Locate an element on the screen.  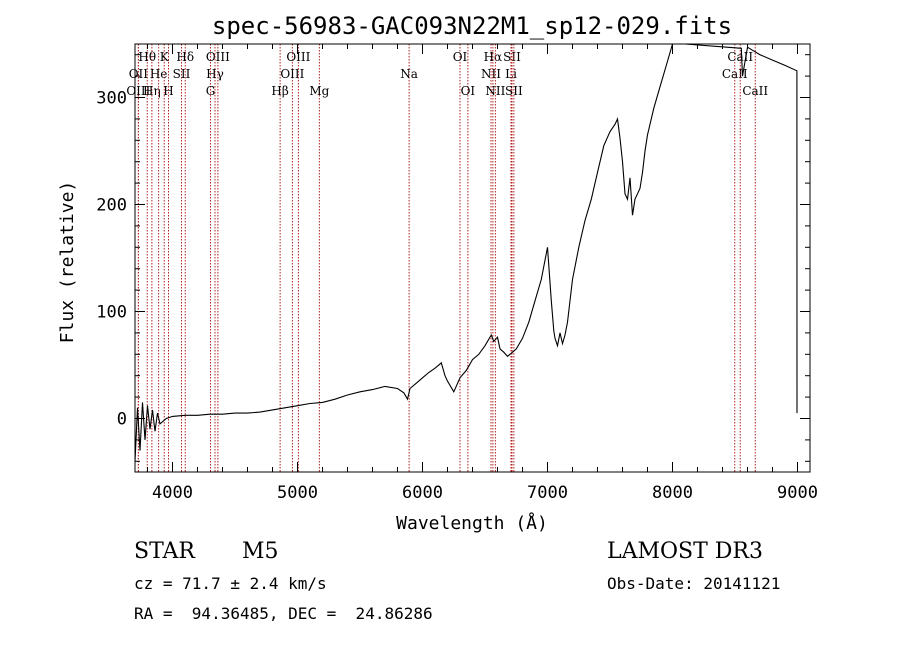
y-tick-label: 200 is located at coordinates (111, 206).